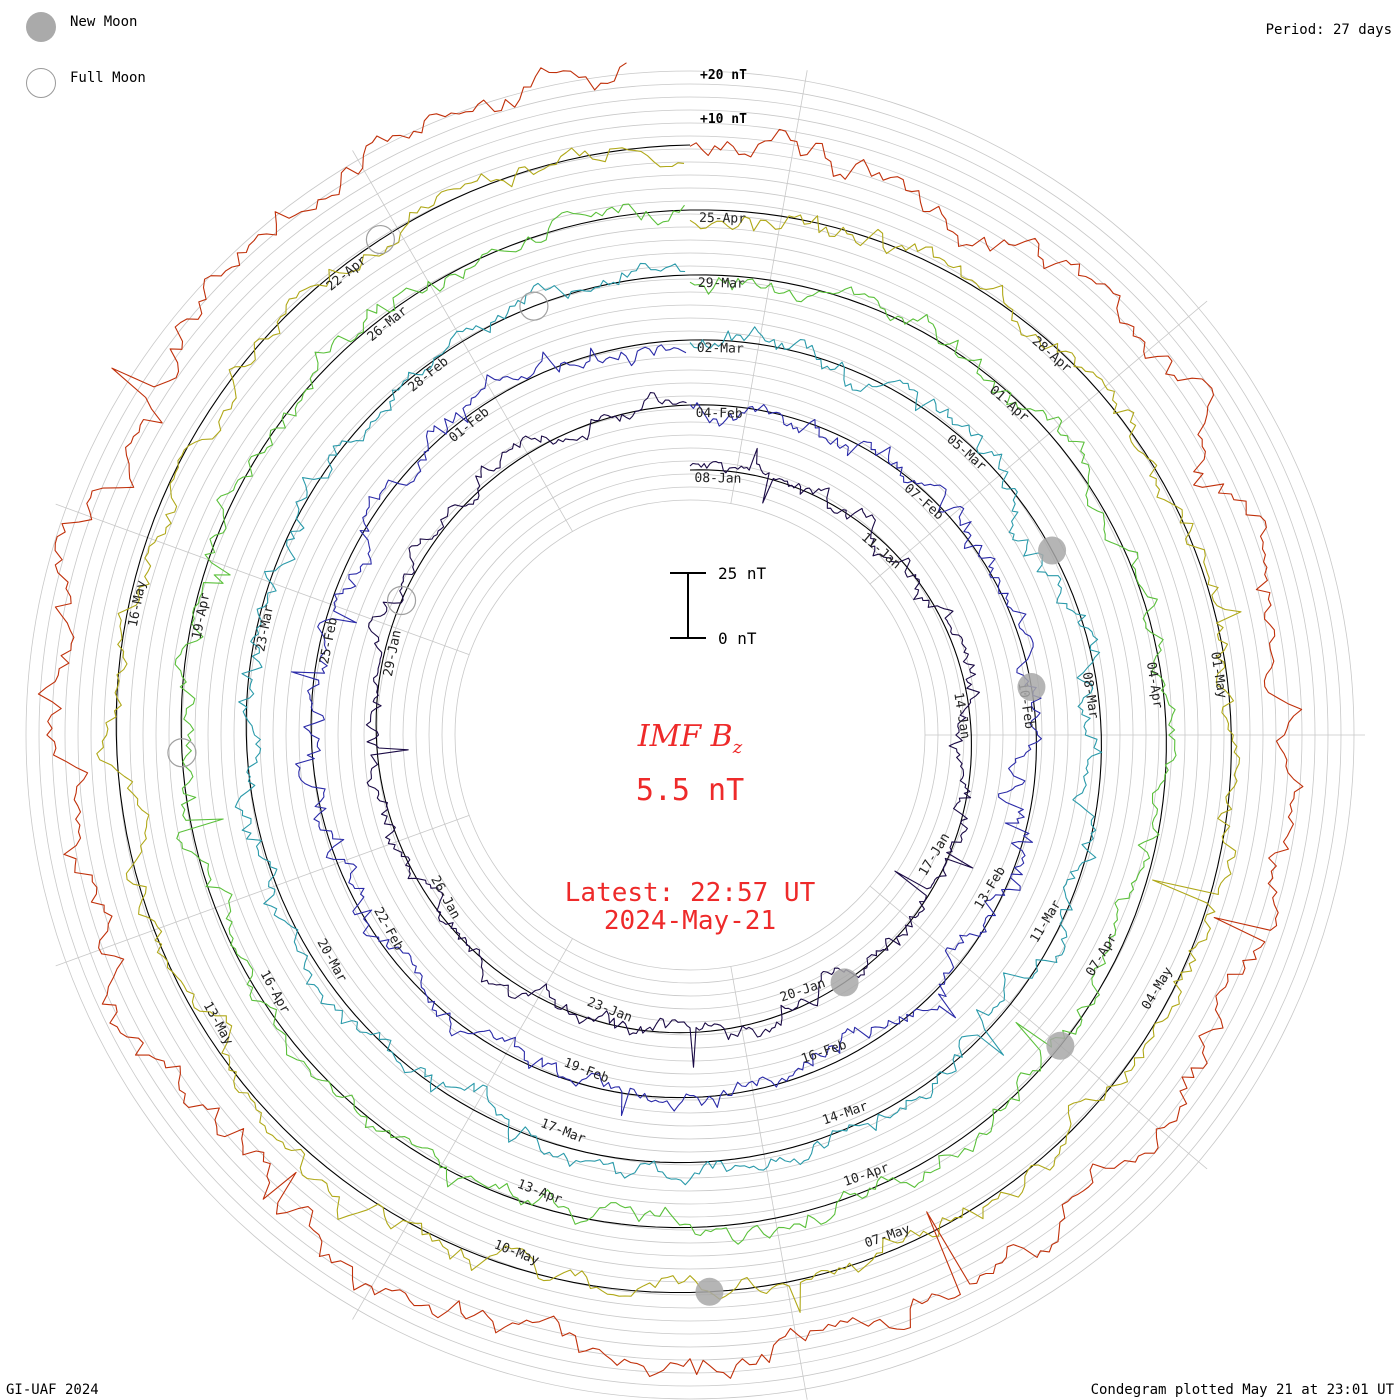 This screenshot has width=1400, height=1400. Describe the element at coordinates (41, 27) in the screenshot. I see `new-moon-icon` at that location.